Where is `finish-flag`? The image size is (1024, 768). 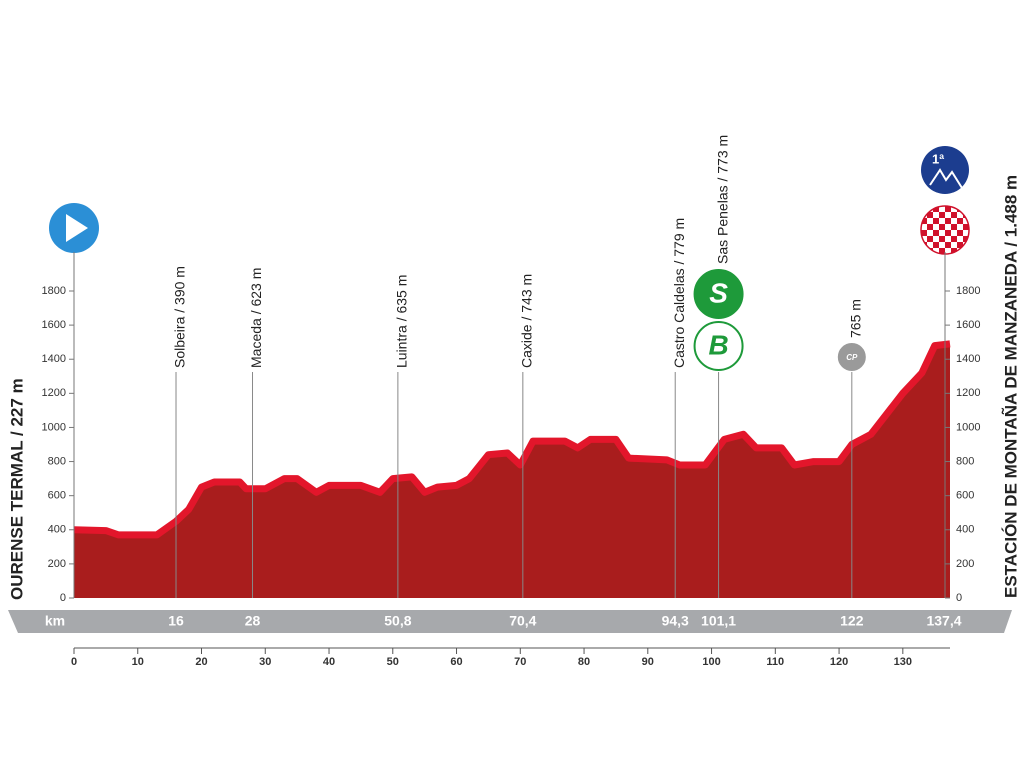
finish-flag is located at coordinates (945, 230).